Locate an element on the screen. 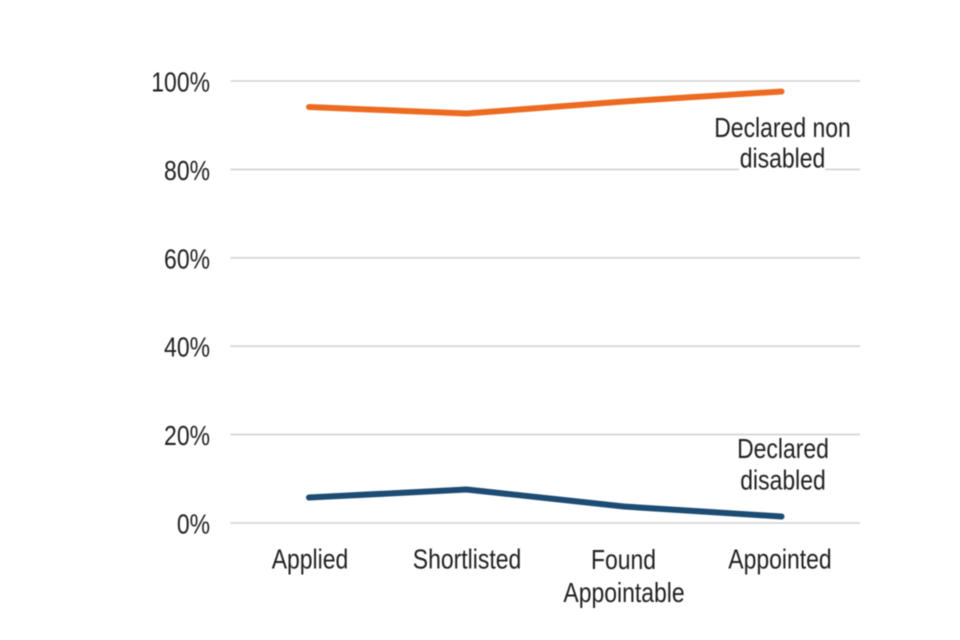 The height and width of the screenshot is (640, 960). svg-text: Found is located at coordinates (623, 560).